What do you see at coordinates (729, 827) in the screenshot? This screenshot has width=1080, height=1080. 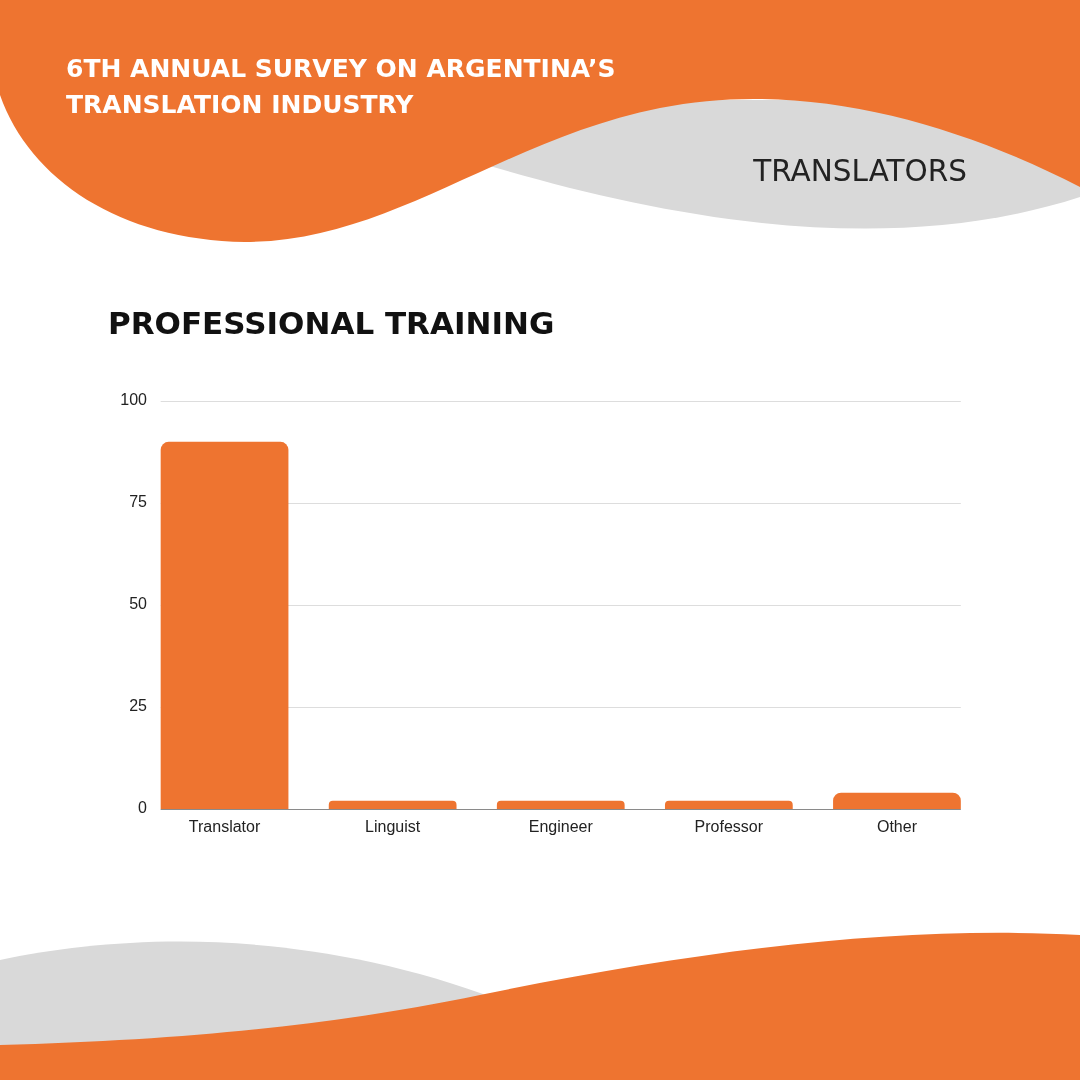 I see `x-tick-label: Professor` at bounding box center [729, 827].